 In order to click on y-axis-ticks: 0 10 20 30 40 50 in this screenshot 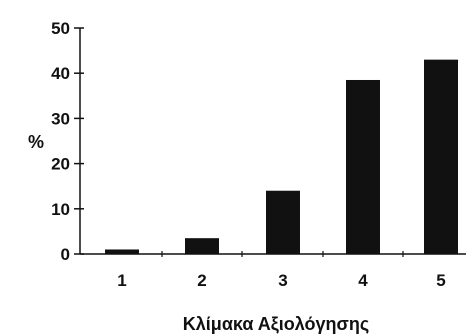, I will do `click(67, 141)`.